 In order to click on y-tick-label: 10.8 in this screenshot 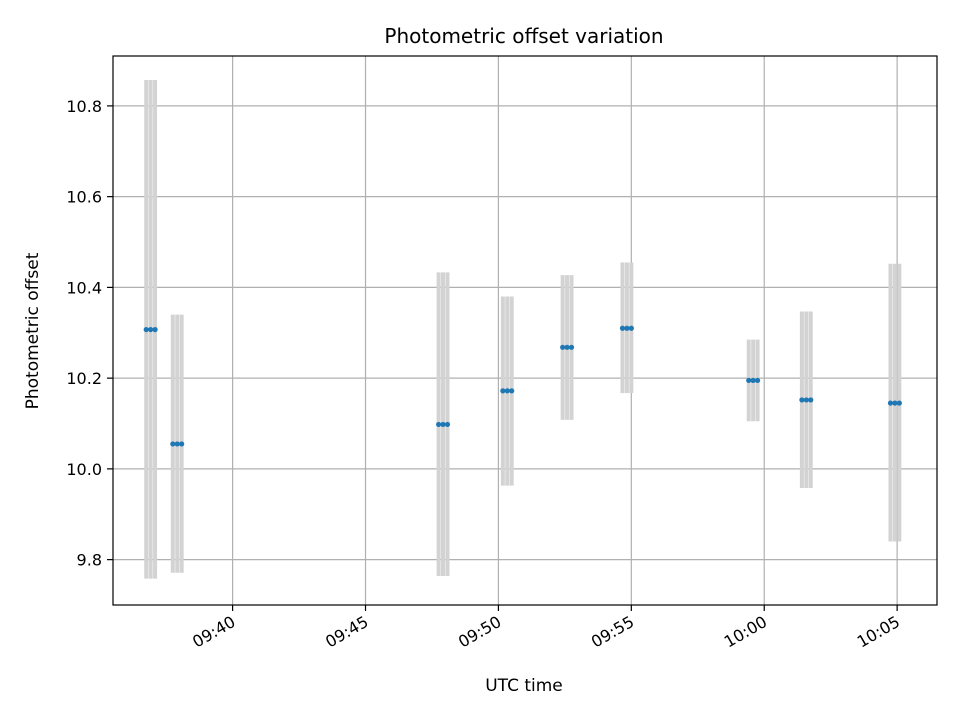, I will do `click(84, 106)`.